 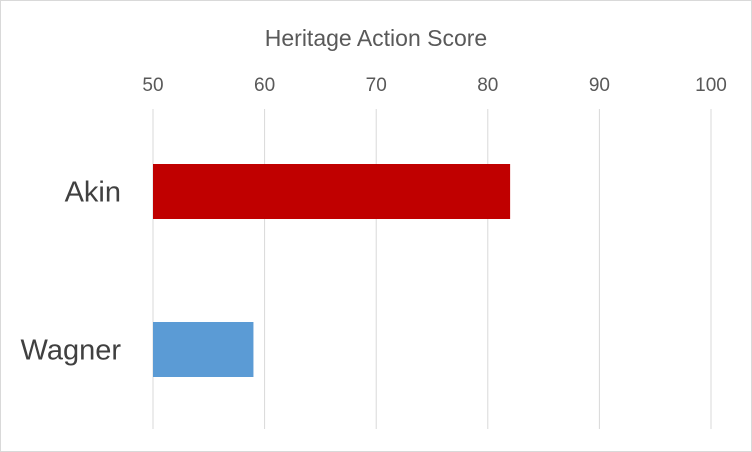 What do you see at coordinates (332, 191) in the screenshot?
I see `bar-akin` at bounding box center [332, 191].